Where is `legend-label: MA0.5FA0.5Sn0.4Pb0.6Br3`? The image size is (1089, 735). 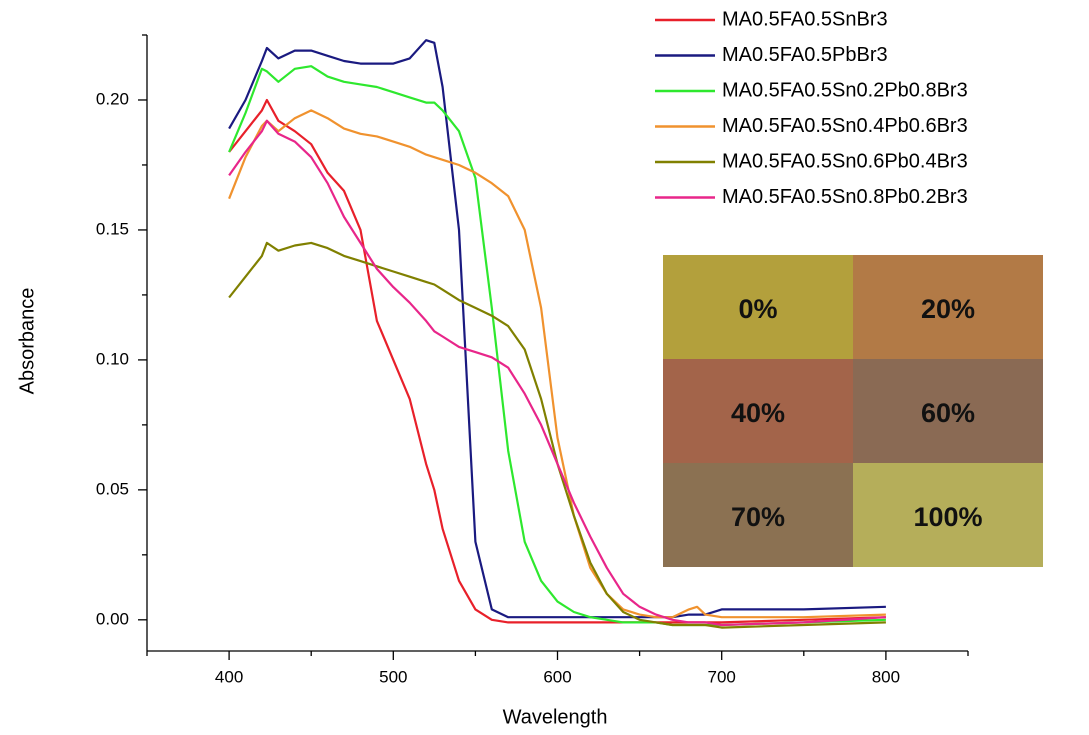 legend-label: MA0.5FA0.5Sn0.4Pb0.6Br3 is located at coordinates (845, 126).